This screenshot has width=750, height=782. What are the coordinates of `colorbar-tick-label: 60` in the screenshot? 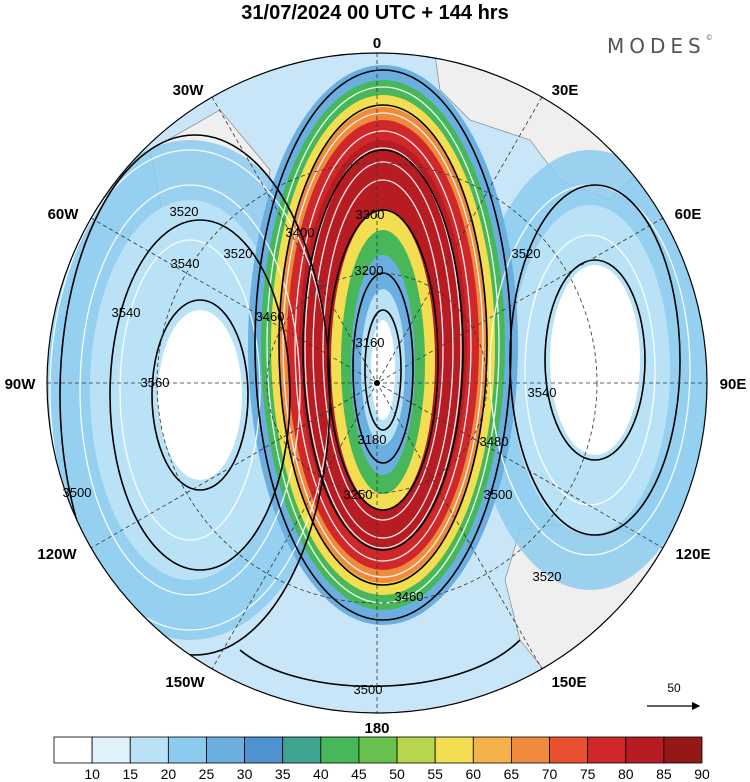 It's located at (474, 774).